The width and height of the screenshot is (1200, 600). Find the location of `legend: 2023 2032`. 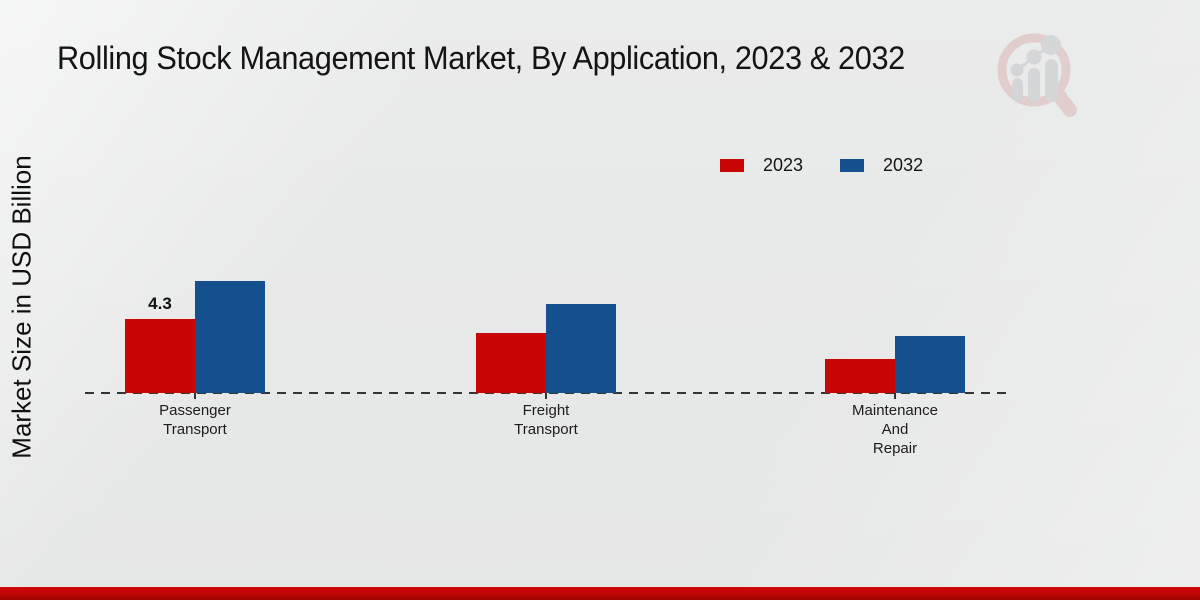

legend: 2023 2032 is located at coordinates (821, 165).